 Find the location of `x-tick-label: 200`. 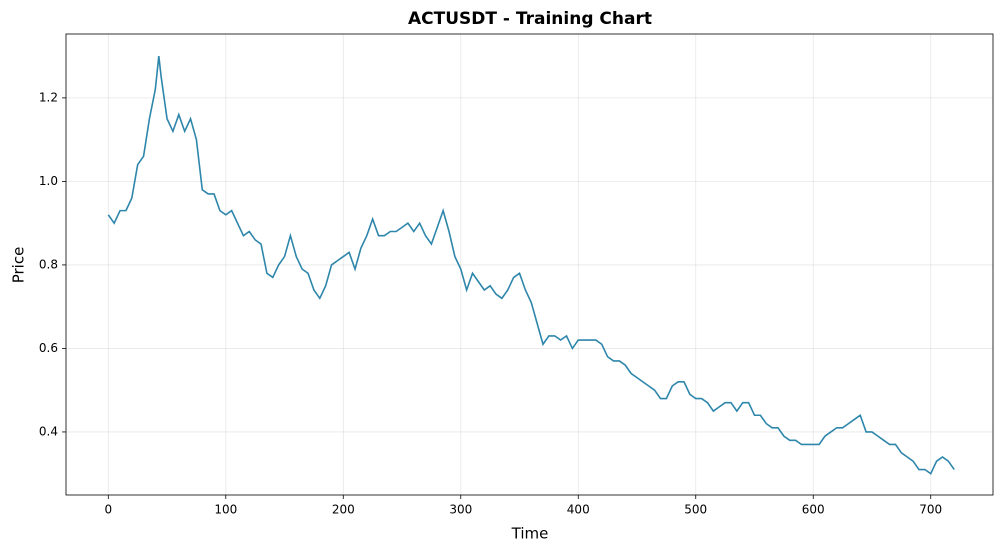

x-tick-label: 200 is located at coordinates (343, 510).